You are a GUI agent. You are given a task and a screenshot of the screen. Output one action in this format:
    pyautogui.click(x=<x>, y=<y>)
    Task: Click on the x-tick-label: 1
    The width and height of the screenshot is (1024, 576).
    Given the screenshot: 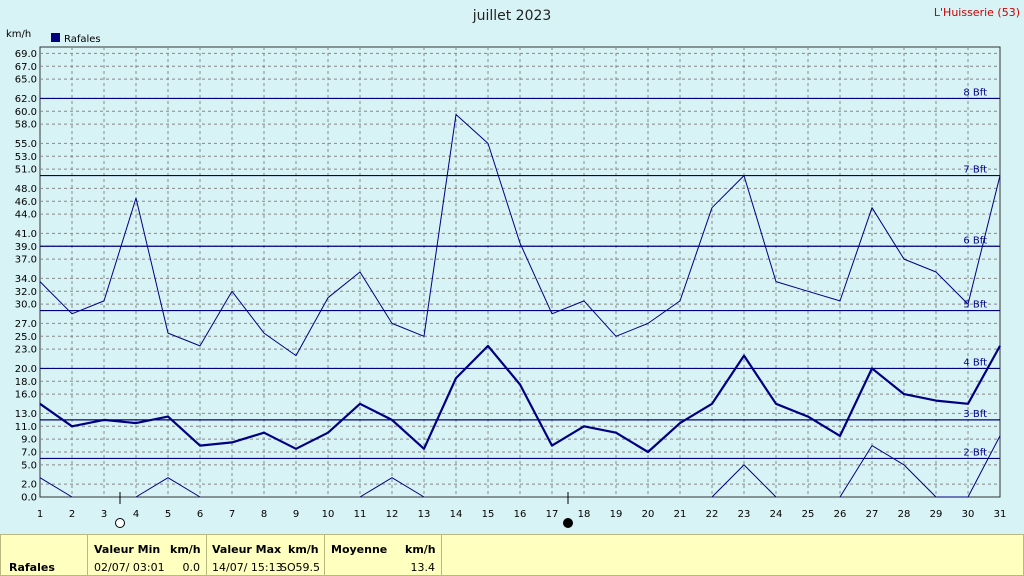 What is the action you would take?
    pyautogui.click(x=40, y=514)
    